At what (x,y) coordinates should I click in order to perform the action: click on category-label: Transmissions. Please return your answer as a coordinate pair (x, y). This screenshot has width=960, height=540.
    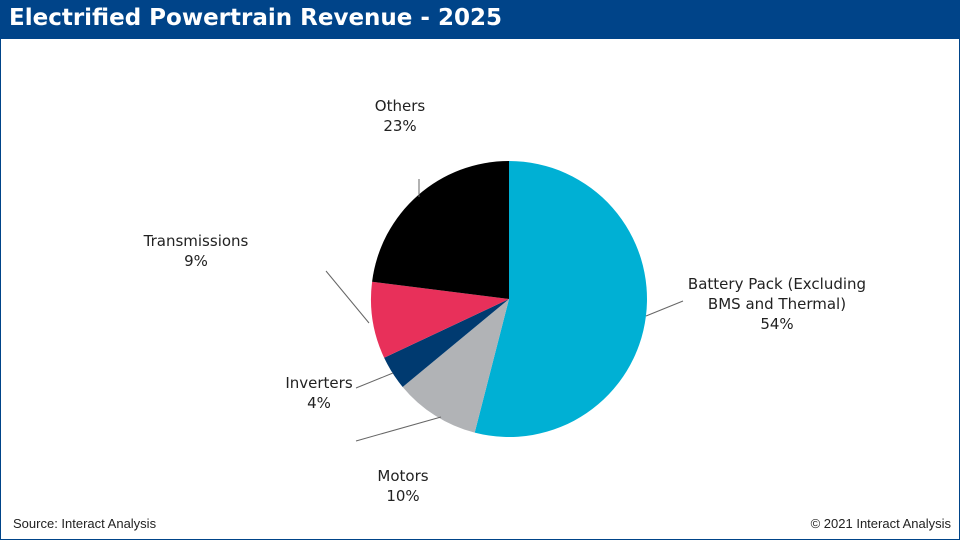
    Looking at the image, I should click on (196, 241).